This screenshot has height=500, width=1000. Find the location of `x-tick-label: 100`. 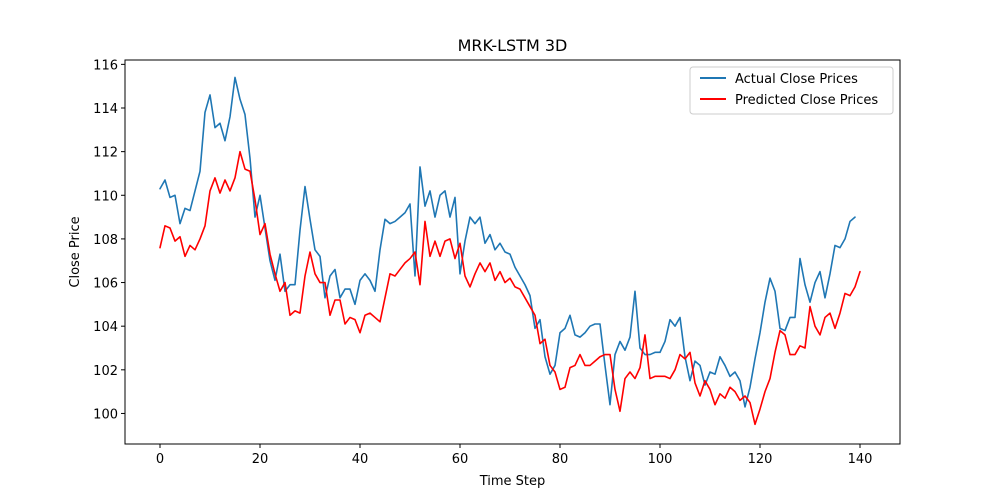

x-tick-label: 100 is located at coordinates (660, 459).